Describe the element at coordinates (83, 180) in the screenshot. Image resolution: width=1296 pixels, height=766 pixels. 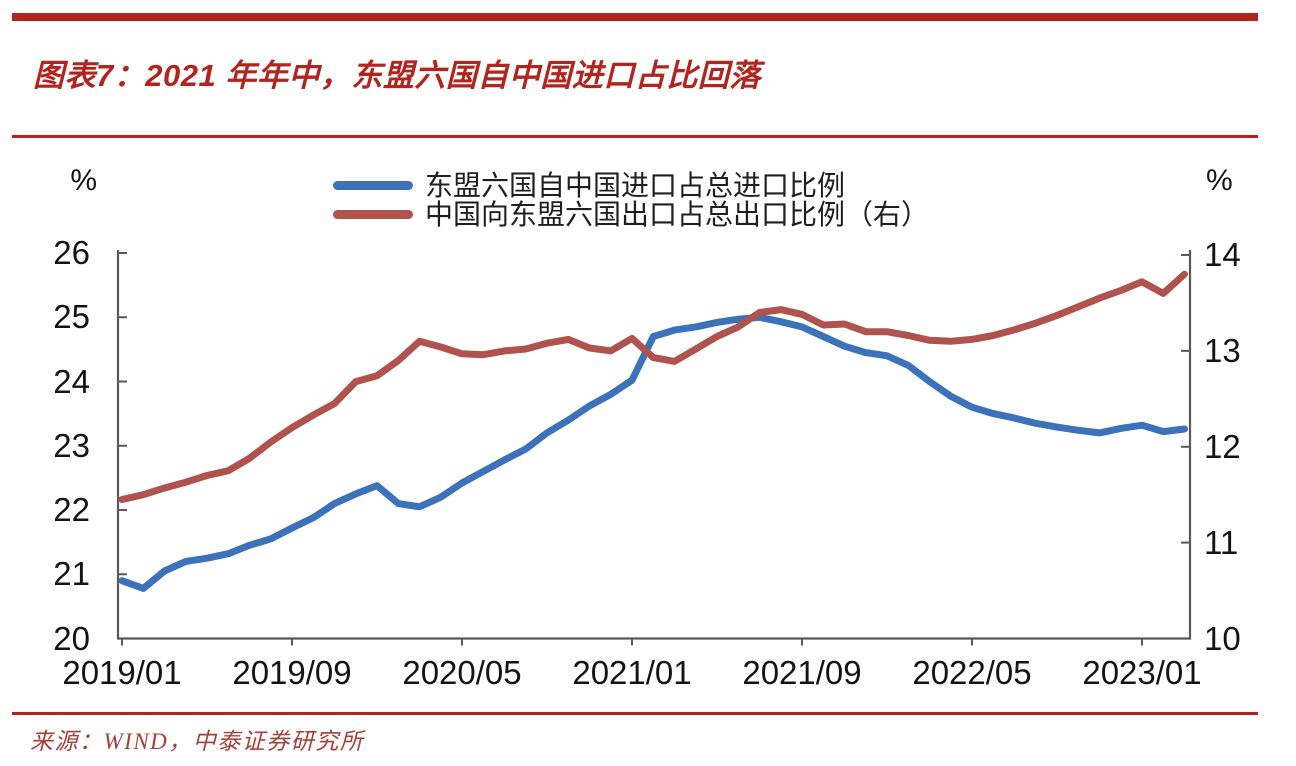
I see `left-axis-unit-label: %` at that location.